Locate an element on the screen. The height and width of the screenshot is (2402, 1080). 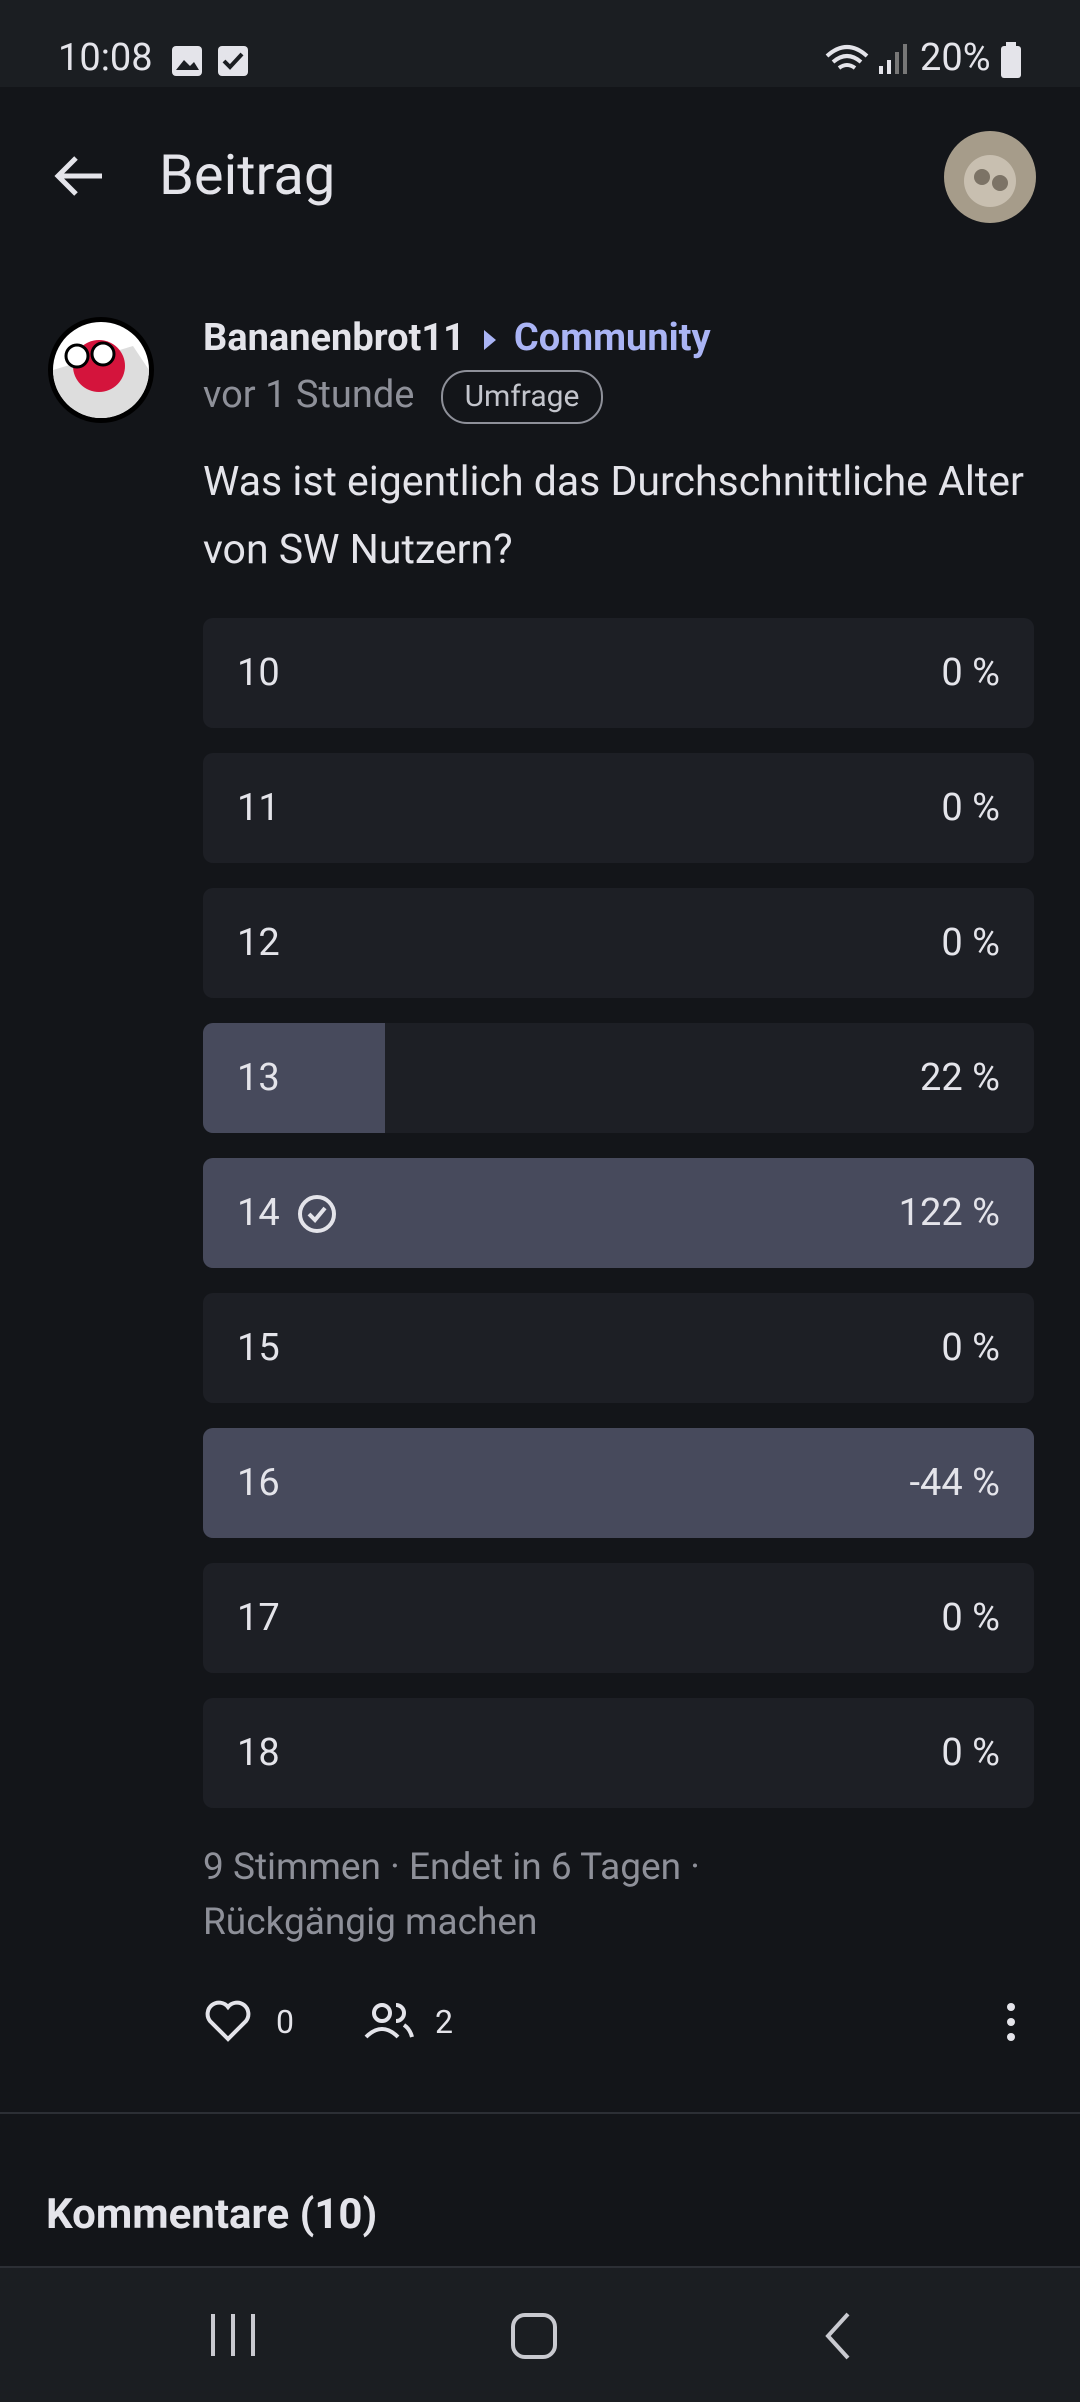
option-label: 14 is located at coordinates (258, 1213).